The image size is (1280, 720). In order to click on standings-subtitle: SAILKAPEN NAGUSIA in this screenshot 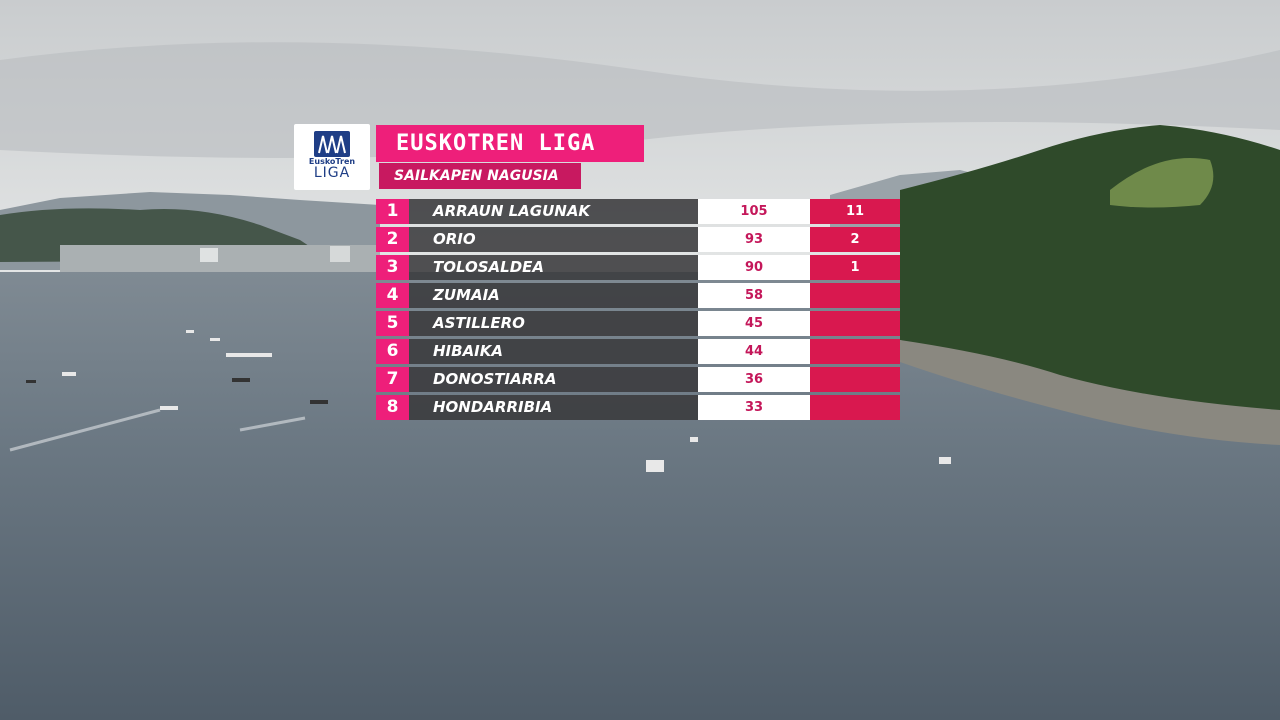, I will do `click(480, 176)`.